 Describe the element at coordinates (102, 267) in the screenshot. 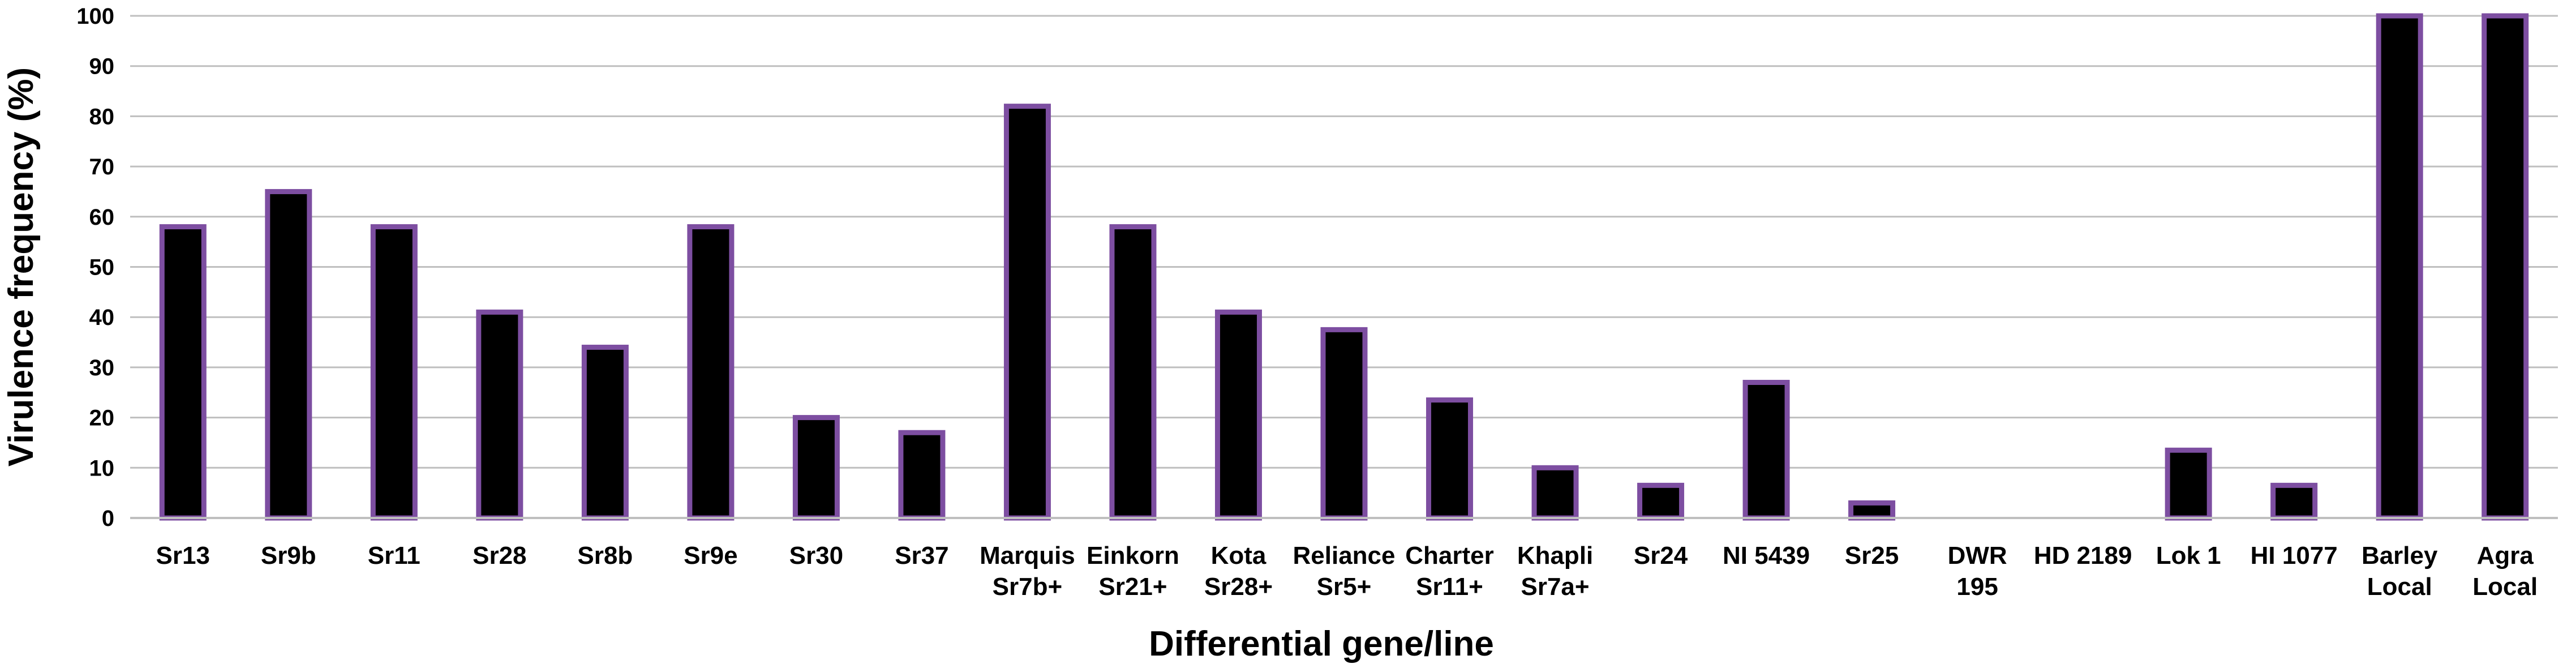

I see `y-tick-label: 50` at that location.